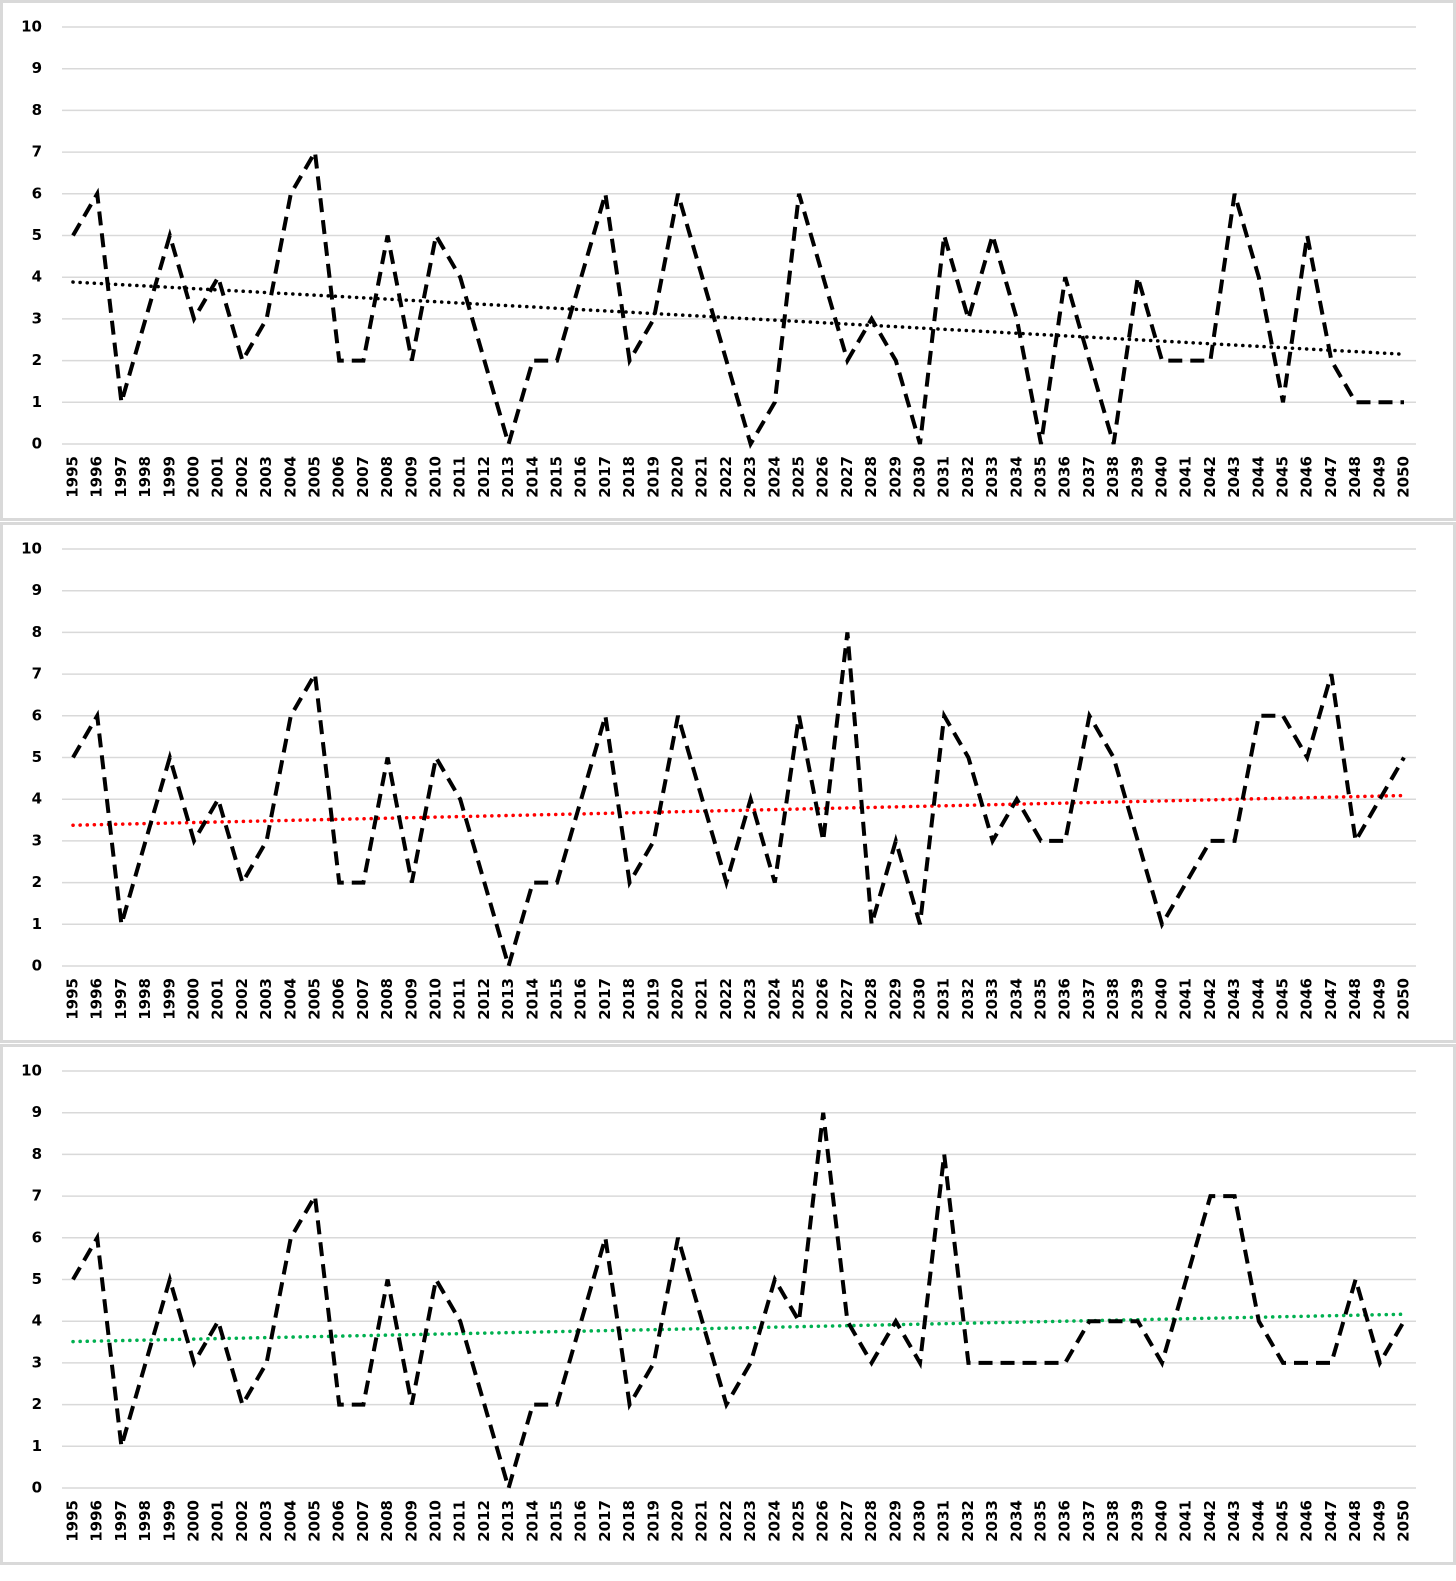  Describe the element at coordinates (920, 999) in the screenshot. I see `x-tick-label: 2030` at that location.